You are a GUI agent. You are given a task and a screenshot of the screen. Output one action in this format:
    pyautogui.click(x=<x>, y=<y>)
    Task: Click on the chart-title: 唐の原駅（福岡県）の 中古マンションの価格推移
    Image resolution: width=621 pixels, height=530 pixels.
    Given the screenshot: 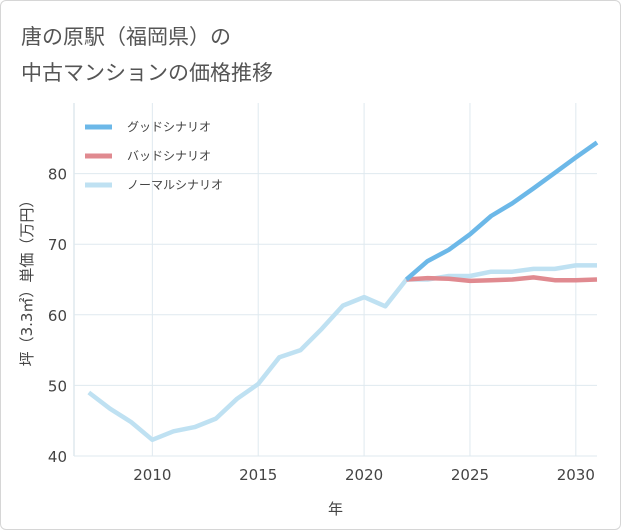 What is the action you would take?
    pyautogui.click(x=147, y=55)
    